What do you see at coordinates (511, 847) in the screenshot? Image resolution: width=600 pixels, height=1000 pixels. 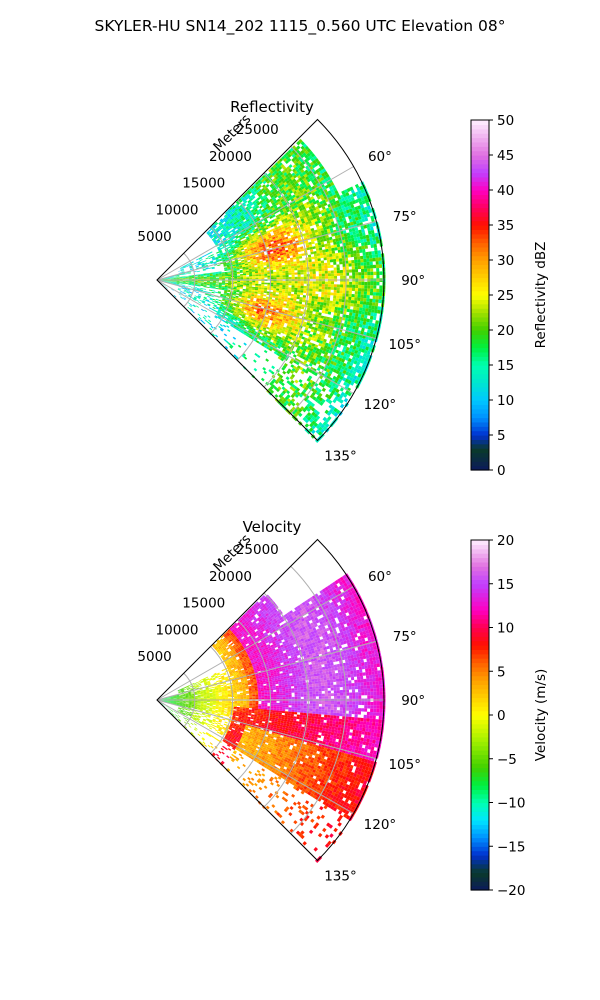 I see `colorbar-tick-label: −15` at bounding box center [511, 847].